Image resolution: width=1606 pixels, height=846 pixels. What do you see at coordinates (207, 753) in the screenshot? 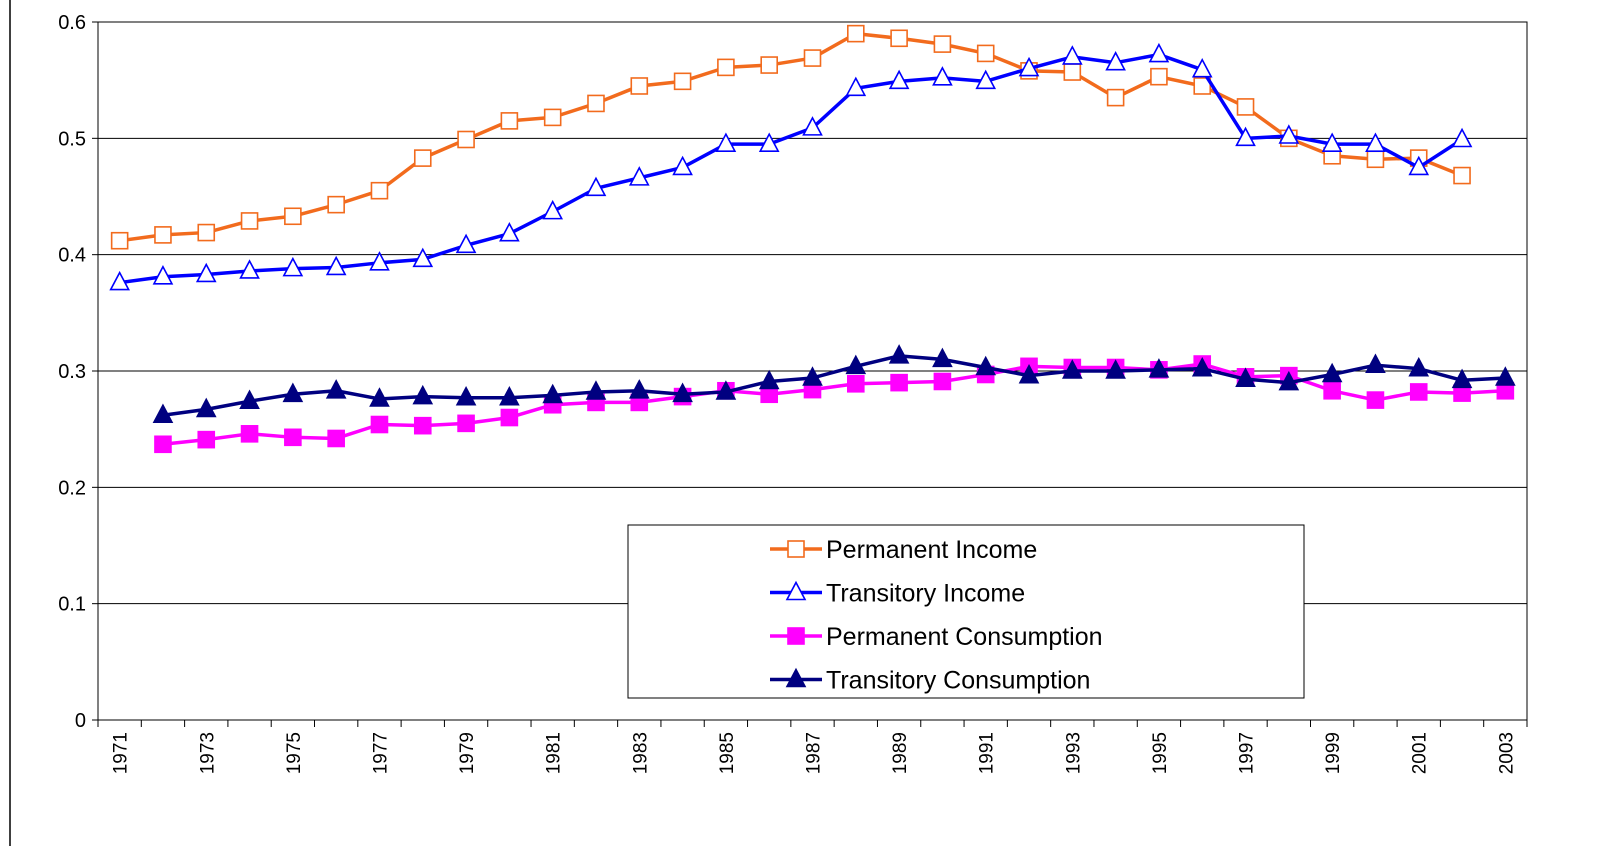
I see `x-tick-label: 1973` at bounding box center [207, 753].